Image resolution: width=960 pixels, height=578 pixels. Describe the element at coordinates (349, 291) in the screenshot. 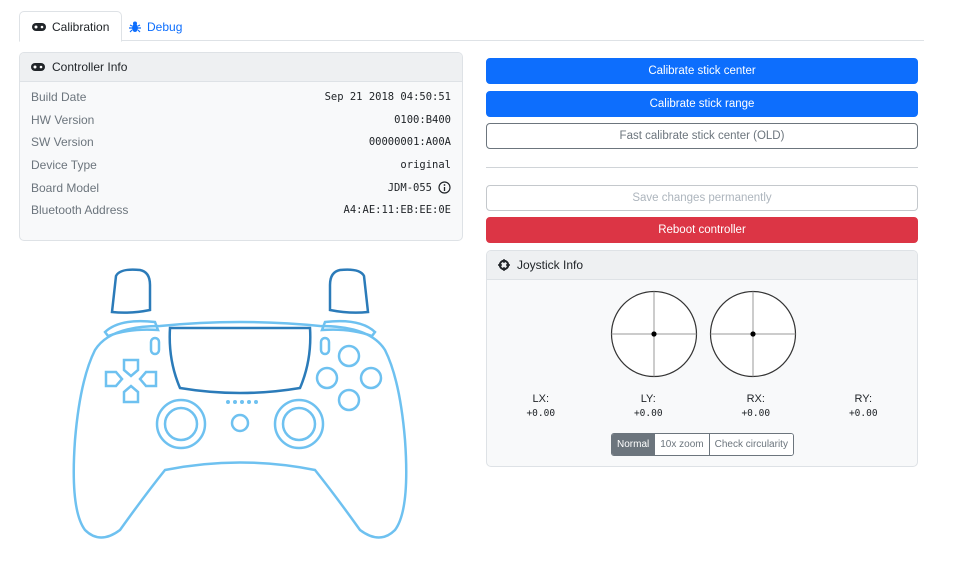

I see `right-trigger` at that location.